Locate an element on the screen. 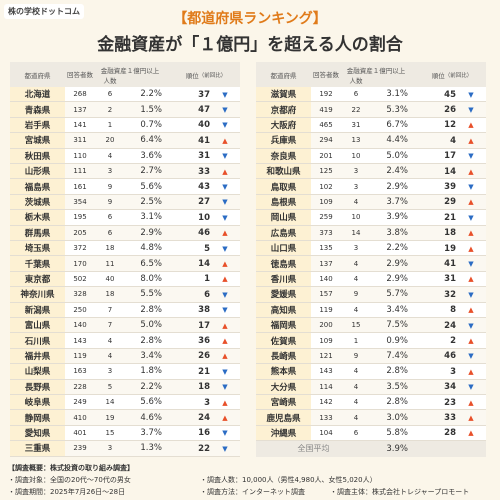 The height and width of the screenshot is (500, 500). percentage: 4.8% is located at coordinates (145, 249).